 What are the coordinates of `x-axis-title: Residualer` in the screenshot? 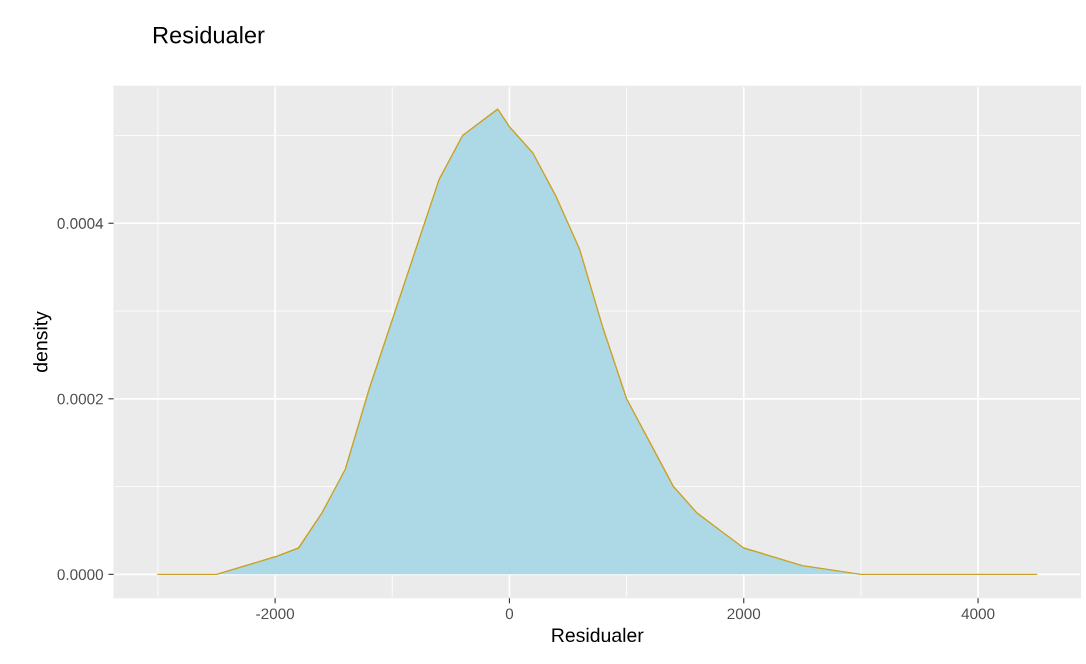 It's located at (598, 635).